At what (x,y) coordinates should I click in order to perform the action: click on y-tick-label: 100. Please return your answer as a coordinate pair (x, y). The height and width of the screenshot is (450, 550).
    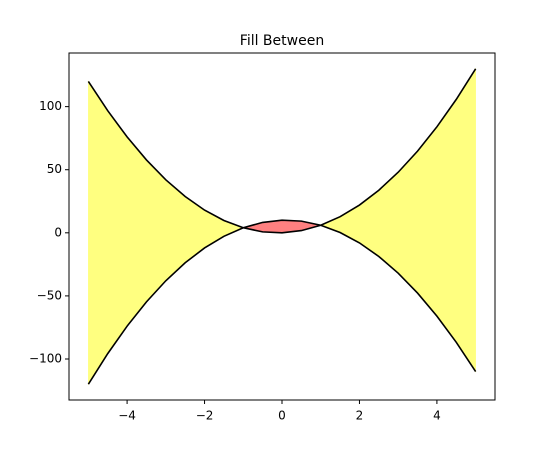
    Looking at the image, I should click on (50, 106).